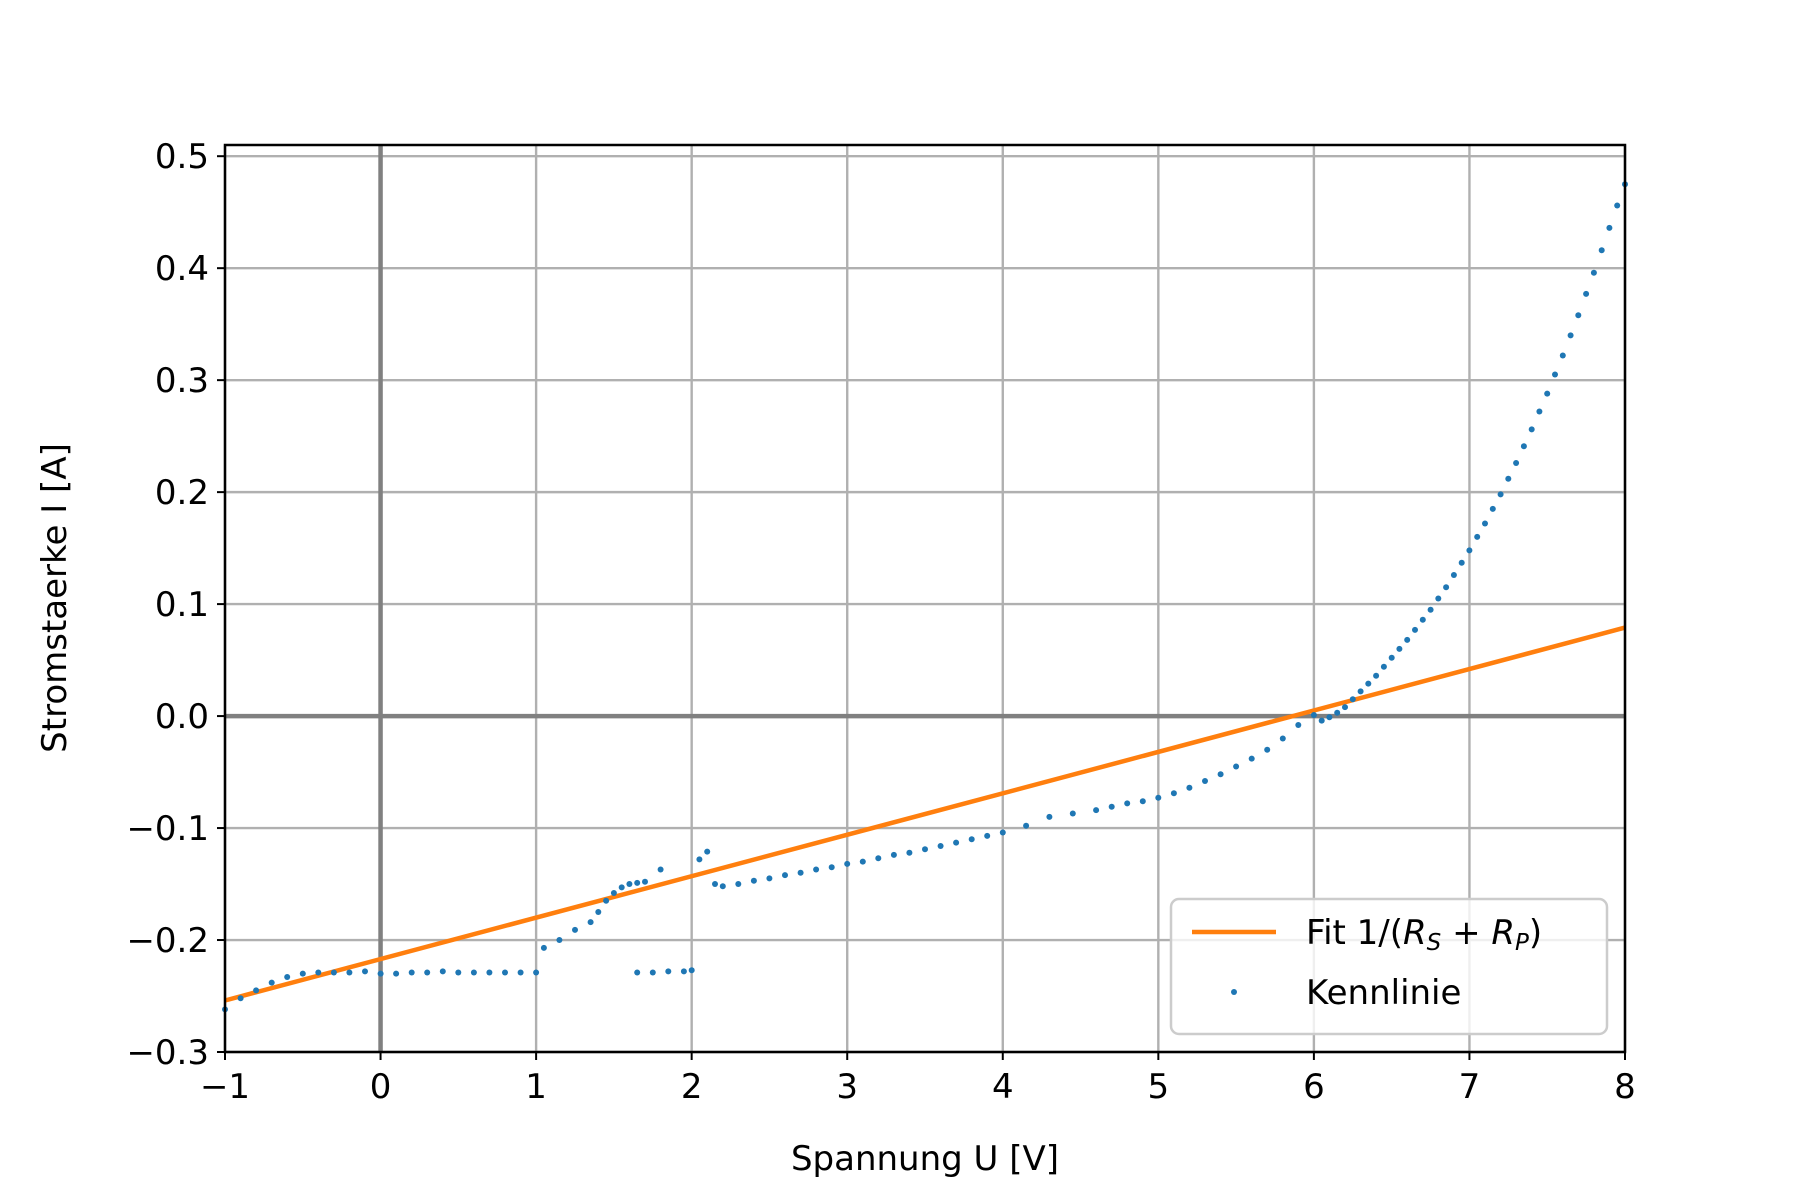  Describe the element at coordinates (1003, 1087) in the screenshot. I see `x-tick-label: 4` at that location.